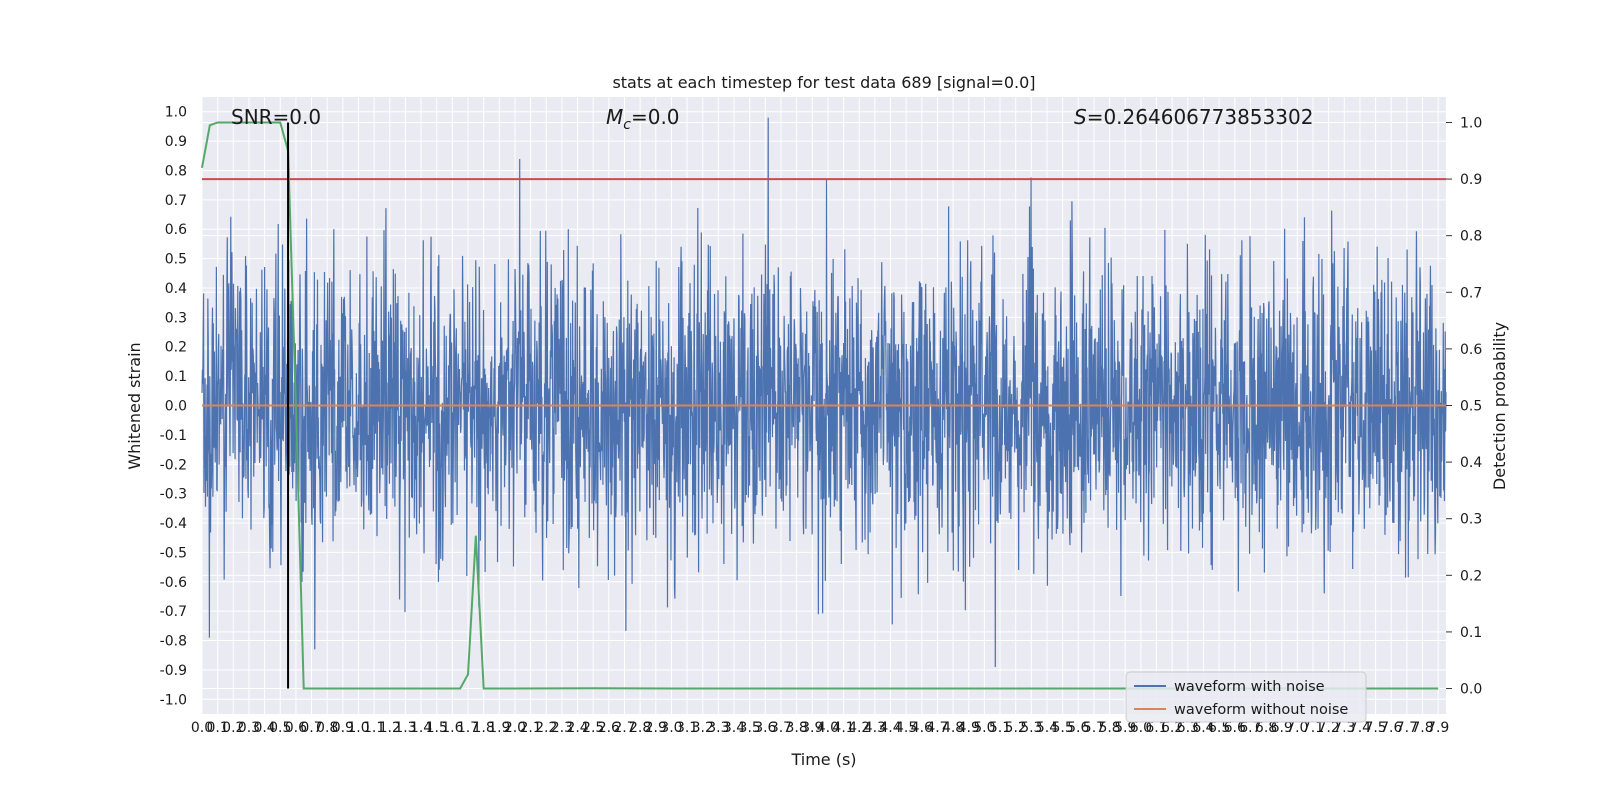 The height and width of the screenshot is (804, 1600). Describe the element at coordinates (249, 728) in the screenshot. I see `x-tick-label: 0.3` at that location.